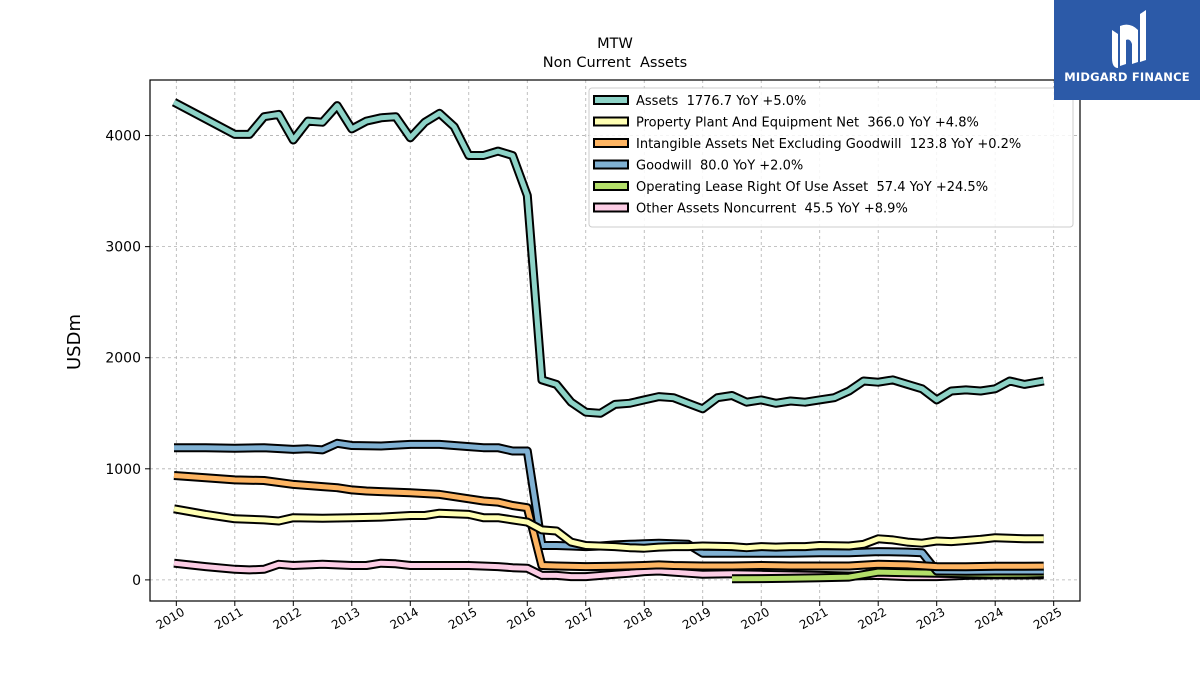 The height and width of the screenshot is (675, 1200). What do you see at coordinates (170, 618) in the screenshot?
I see `x-tick-label: 2010` at bounding box center [170, 618].